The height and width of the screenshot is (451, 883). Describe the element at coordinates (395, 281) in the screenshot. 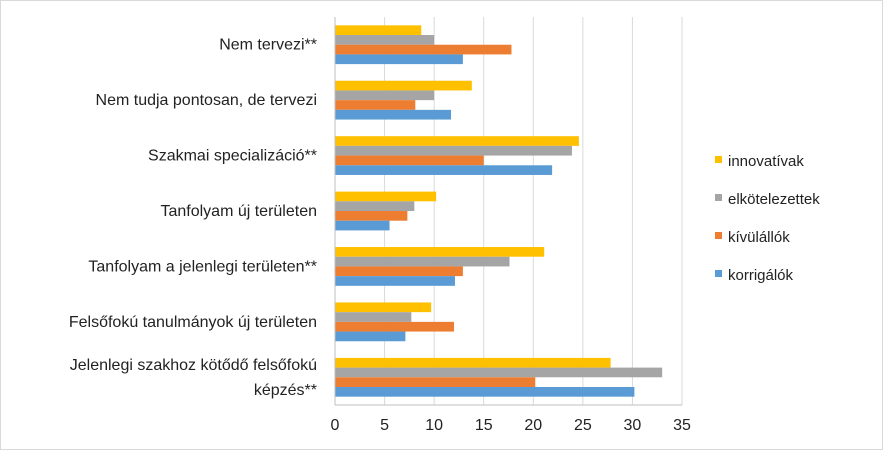

I see `bar-korrigálók-4` at that location.